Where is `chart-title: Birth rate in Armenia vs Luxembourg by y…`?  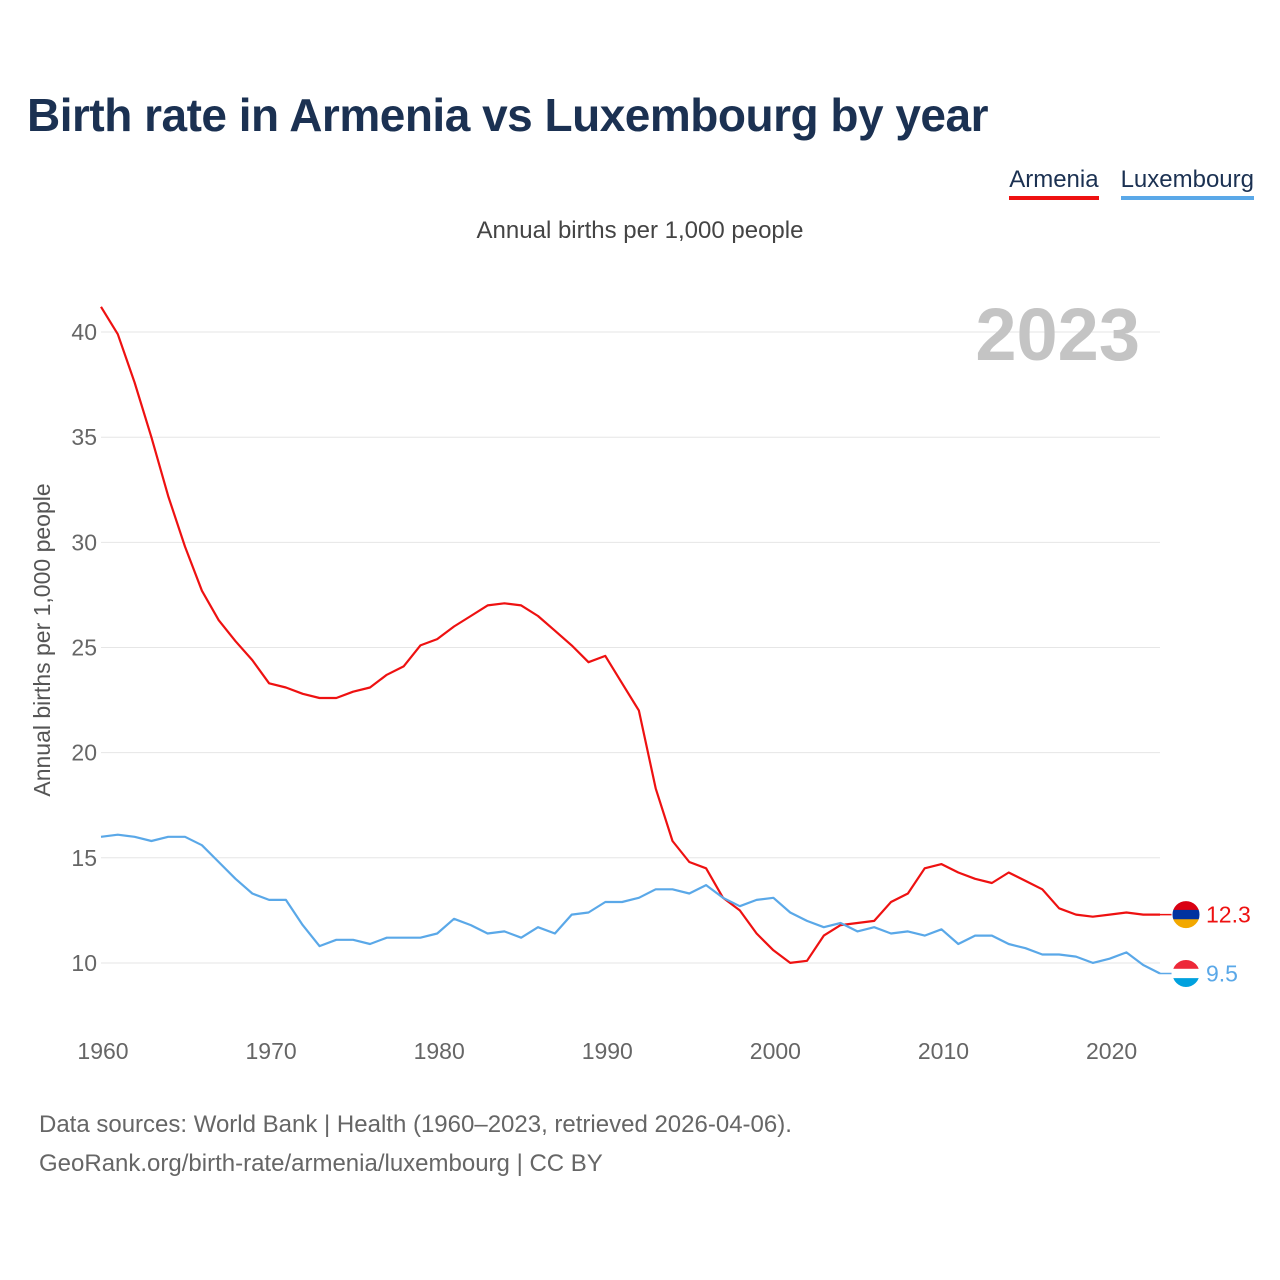
chart-title: Birth rate in Armenia vs Luxembourg by y… is located at coordinates (507, 115).